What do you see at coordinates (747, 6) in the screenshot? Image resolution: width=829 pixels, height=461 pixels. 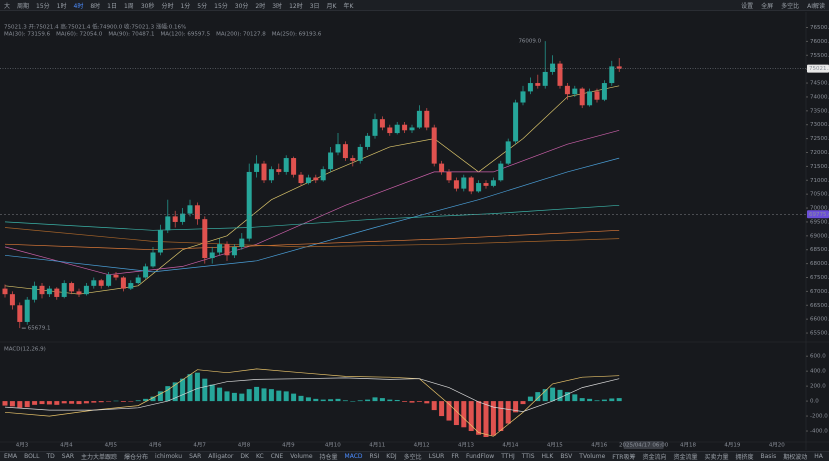 I see `toolbar-action: 设置` at bounding box center [747, 6].